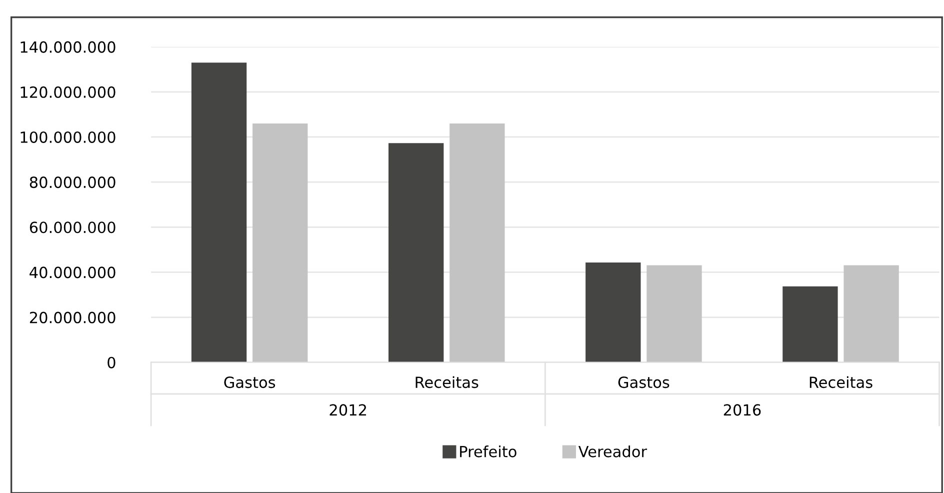 The width and height of the screenshot is (944, 493). Describe the element at coordinates (742, 410) in the screenshot. I see `text: 2016` at that location.